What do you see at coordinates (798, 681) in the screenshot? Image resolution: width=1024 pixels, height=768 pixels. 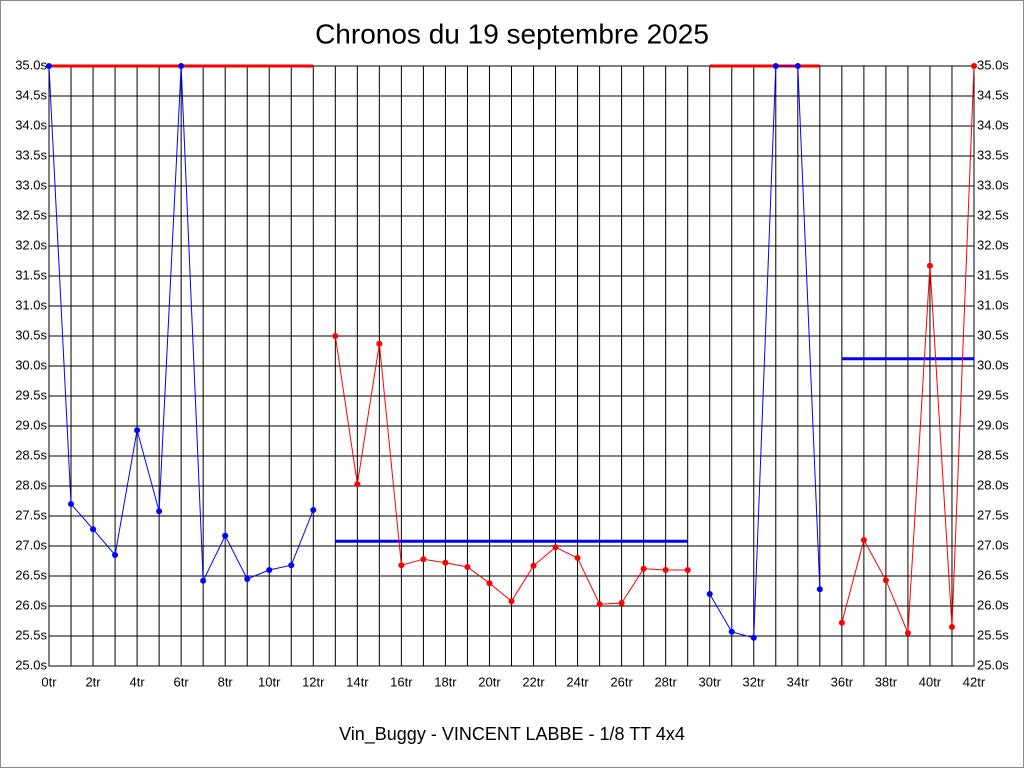 I see `x-tick-label: 34tr` at bounding box center [798, 681].